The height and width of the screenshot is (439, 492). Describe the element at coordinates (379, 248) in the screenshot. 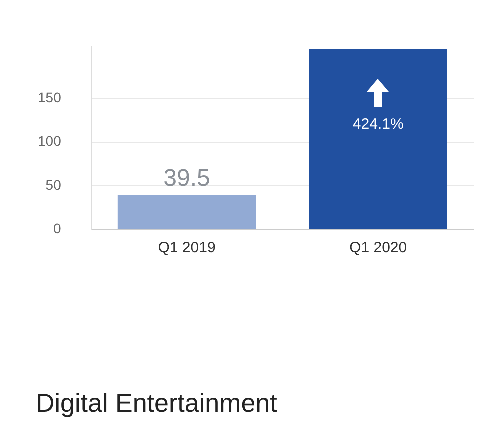

I see `x-tick-label: Q1 2020` at that location.